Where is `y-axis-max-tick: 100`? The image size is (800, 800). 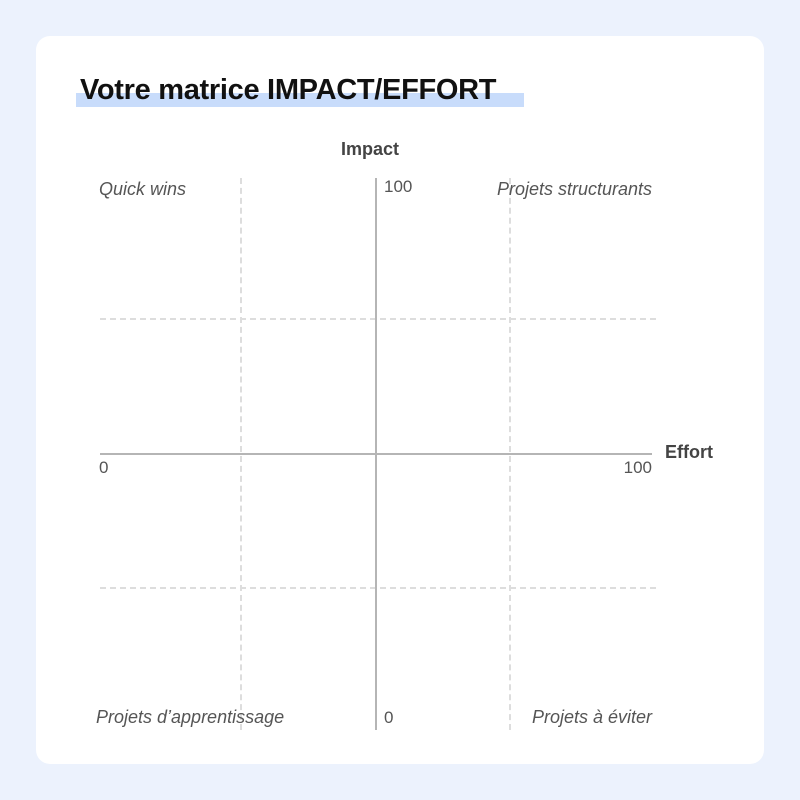 y-axis-max-tick: 100 is located at coordinates (398, 186).